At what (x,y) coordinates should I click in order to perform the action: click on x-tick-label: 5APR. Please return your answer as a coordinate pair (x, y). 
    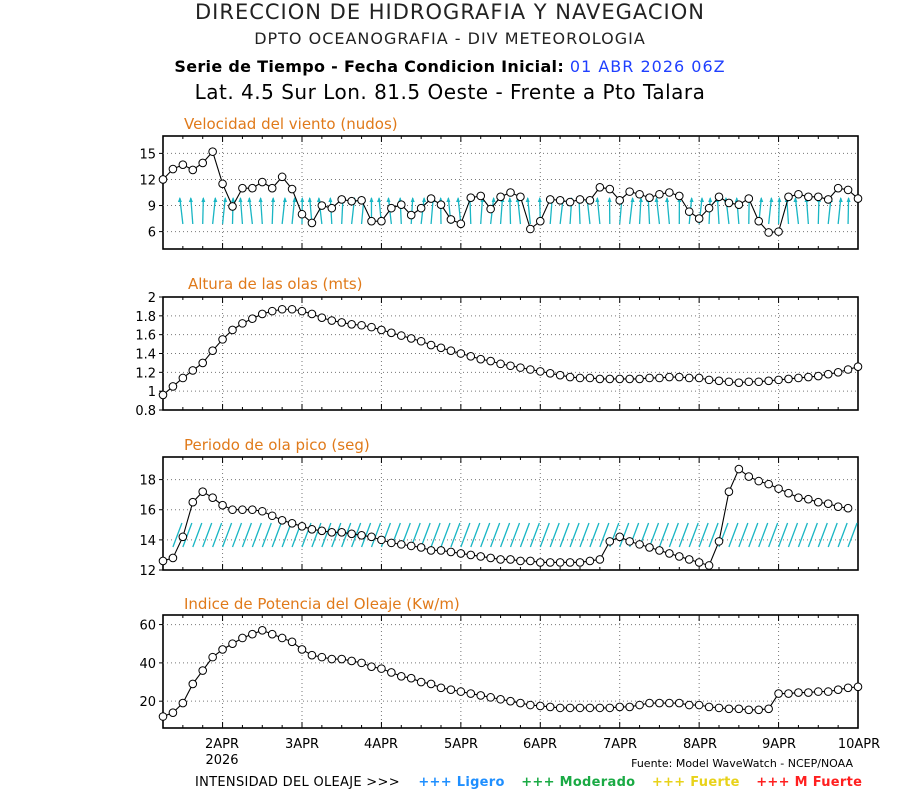
    Looking at the image, I should click on (461, 744).